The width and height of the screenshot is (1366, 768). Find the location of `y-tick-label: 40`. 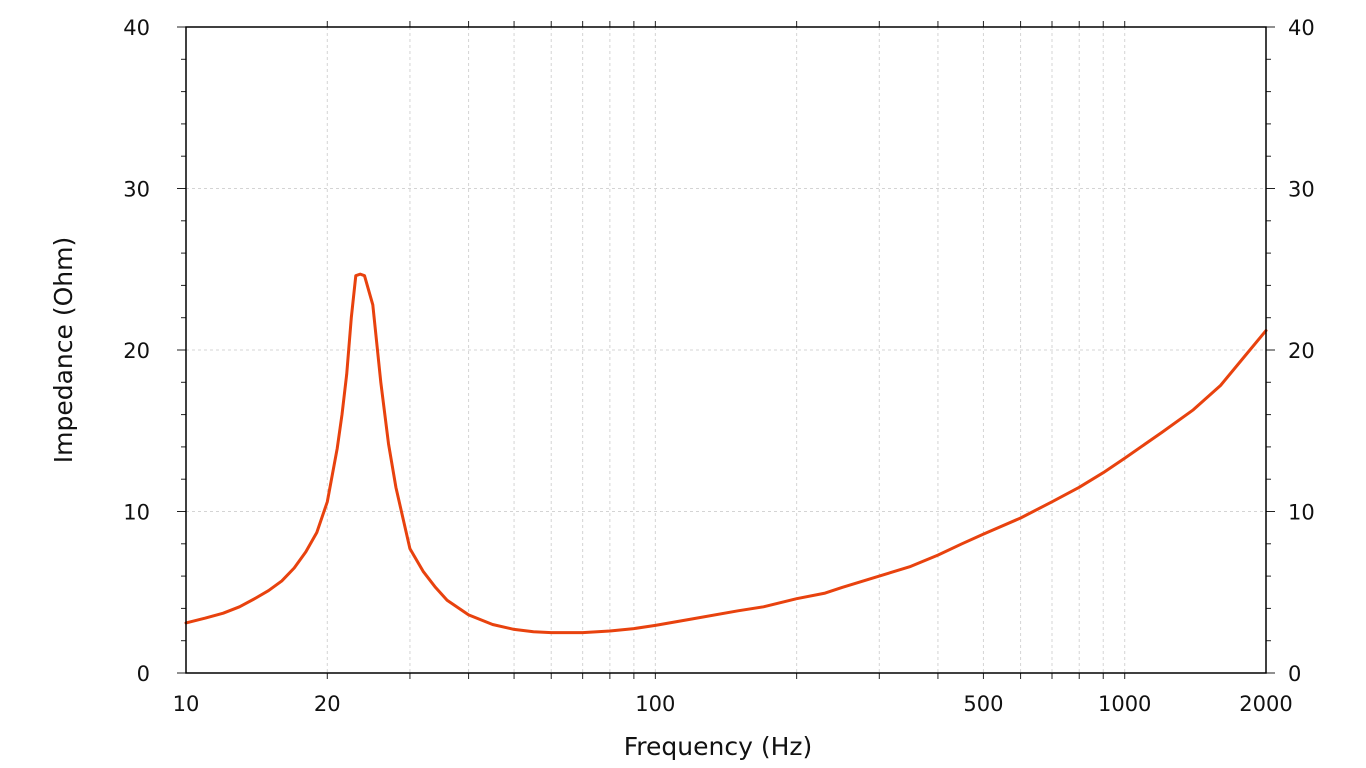

y-tick-label: 40 is located at coordinates (136, 28).